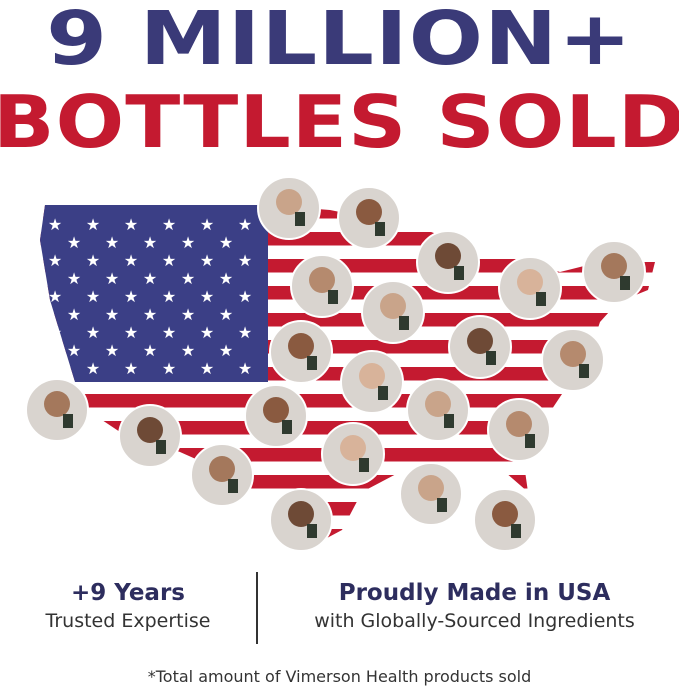 This screenshot has height=689, width=679. Describe the element at coordinates (339, 122) in the screenshot. I see `headline-line-2: BOTTLES SOLD` at that location.